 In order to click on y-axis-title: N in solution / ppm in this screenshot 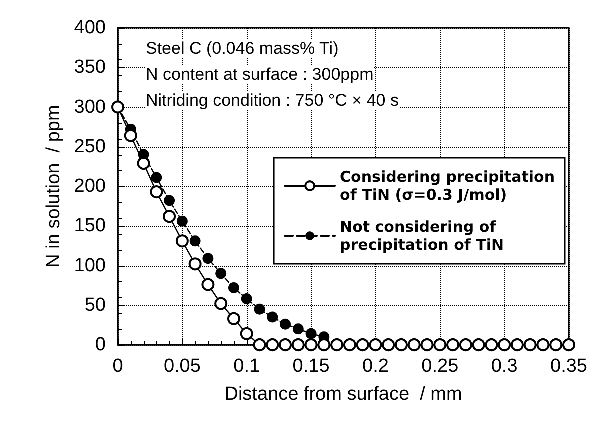, I will do `click(53, 186)`.